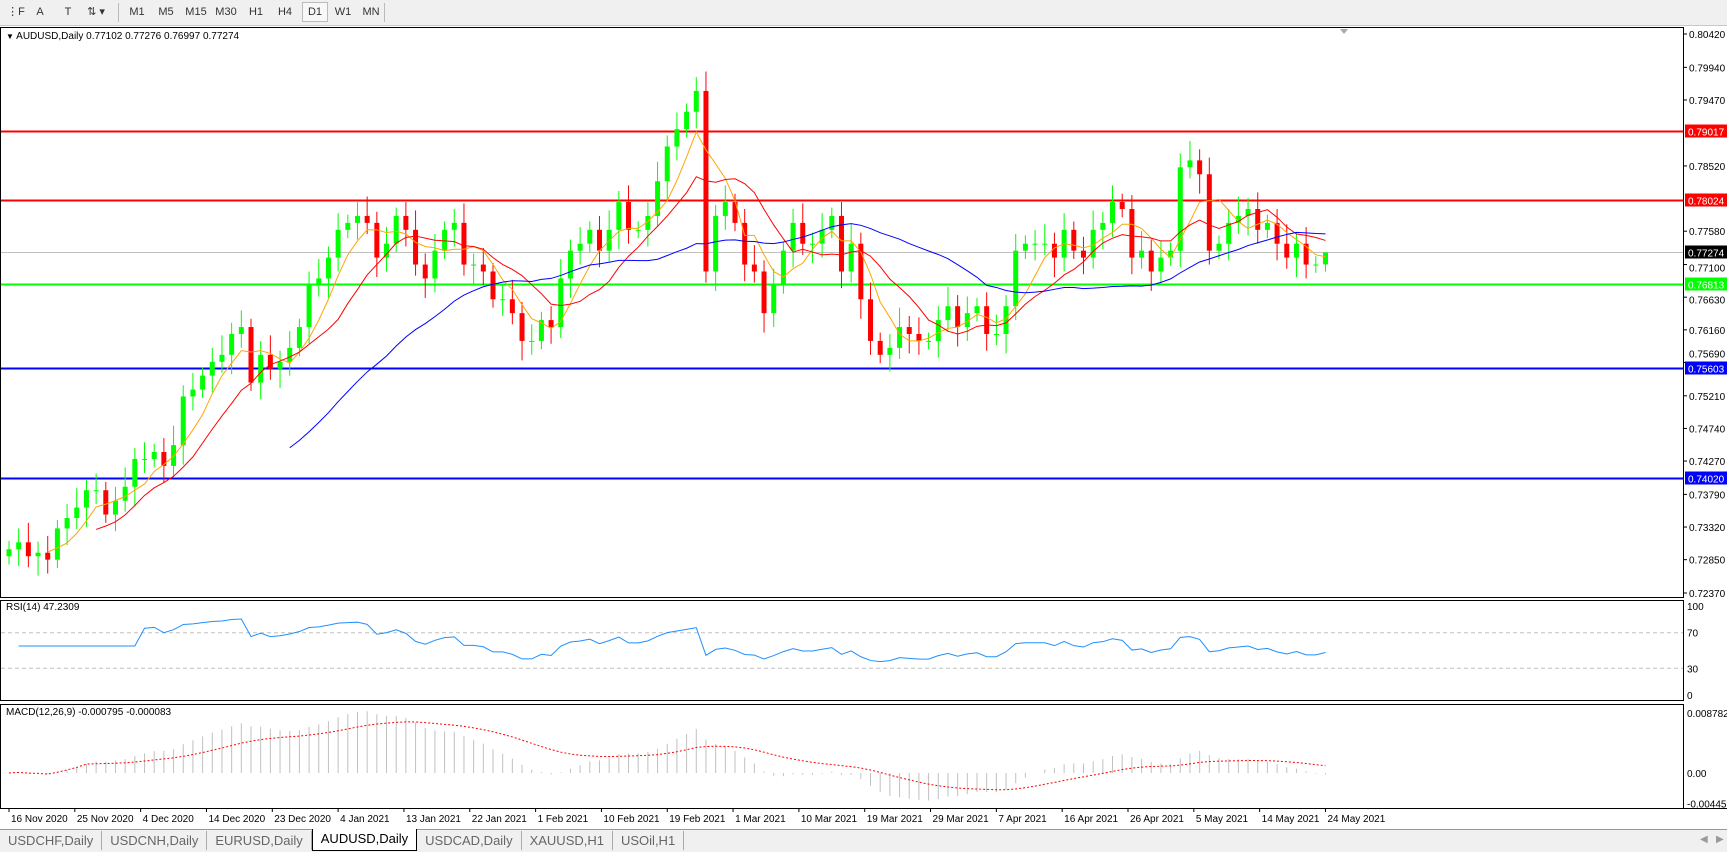 The image size is (1727, 852). What do you see at coordinates (1707, 561) in the screenshot?
I see `price-tick-label: 0.72850` at bounding box center [1707, 561].